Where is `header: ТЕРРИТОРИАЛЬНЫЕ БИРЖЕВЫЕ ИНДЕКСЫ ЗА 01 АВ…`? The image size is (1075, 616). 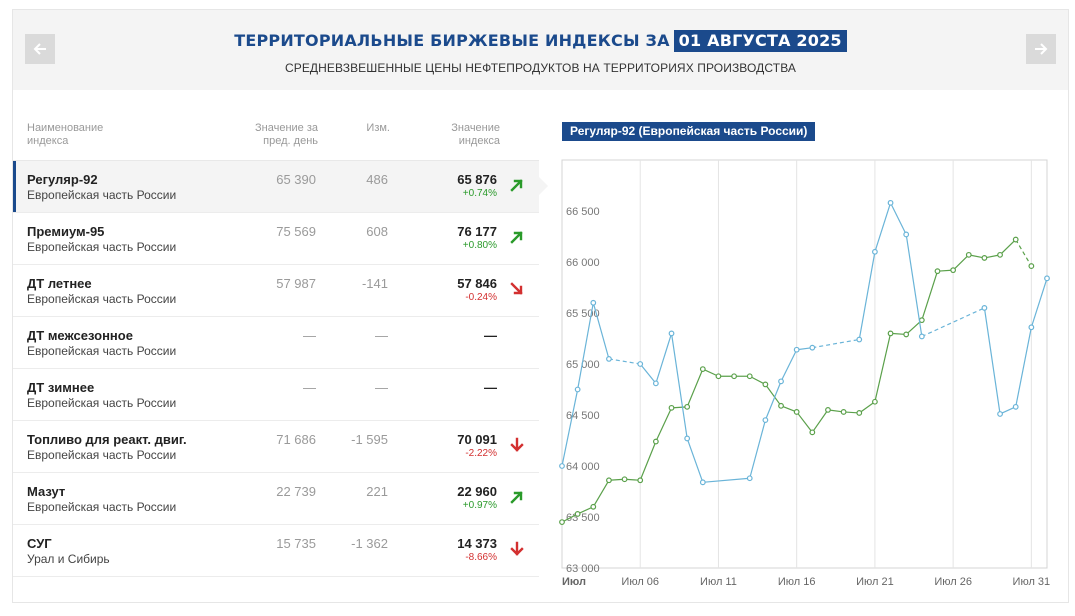
header: ТЕРРИТОРИАЛЬНЫЕ БИРЖЕВЫЕ ИНДЕКСЫ ЗА 01 АВ… is located at coordinates (540, 50).